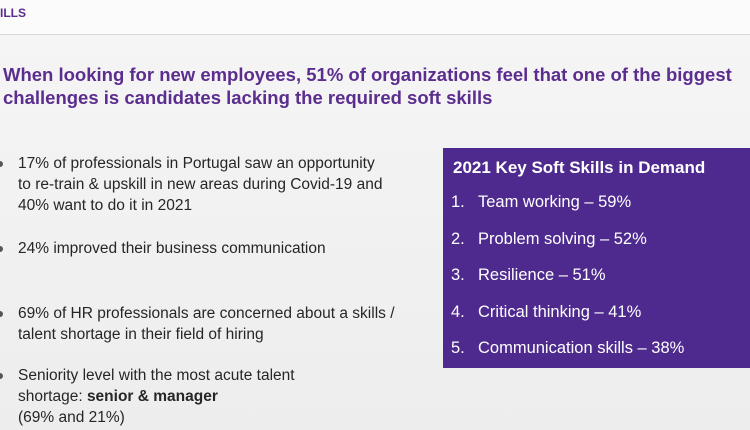 The width and height of the screenshot is (750, 430). What do you see at coordinates (458, 311) in the screenshot?
I see `item-number: 4.` at bounding box center [458, 311].